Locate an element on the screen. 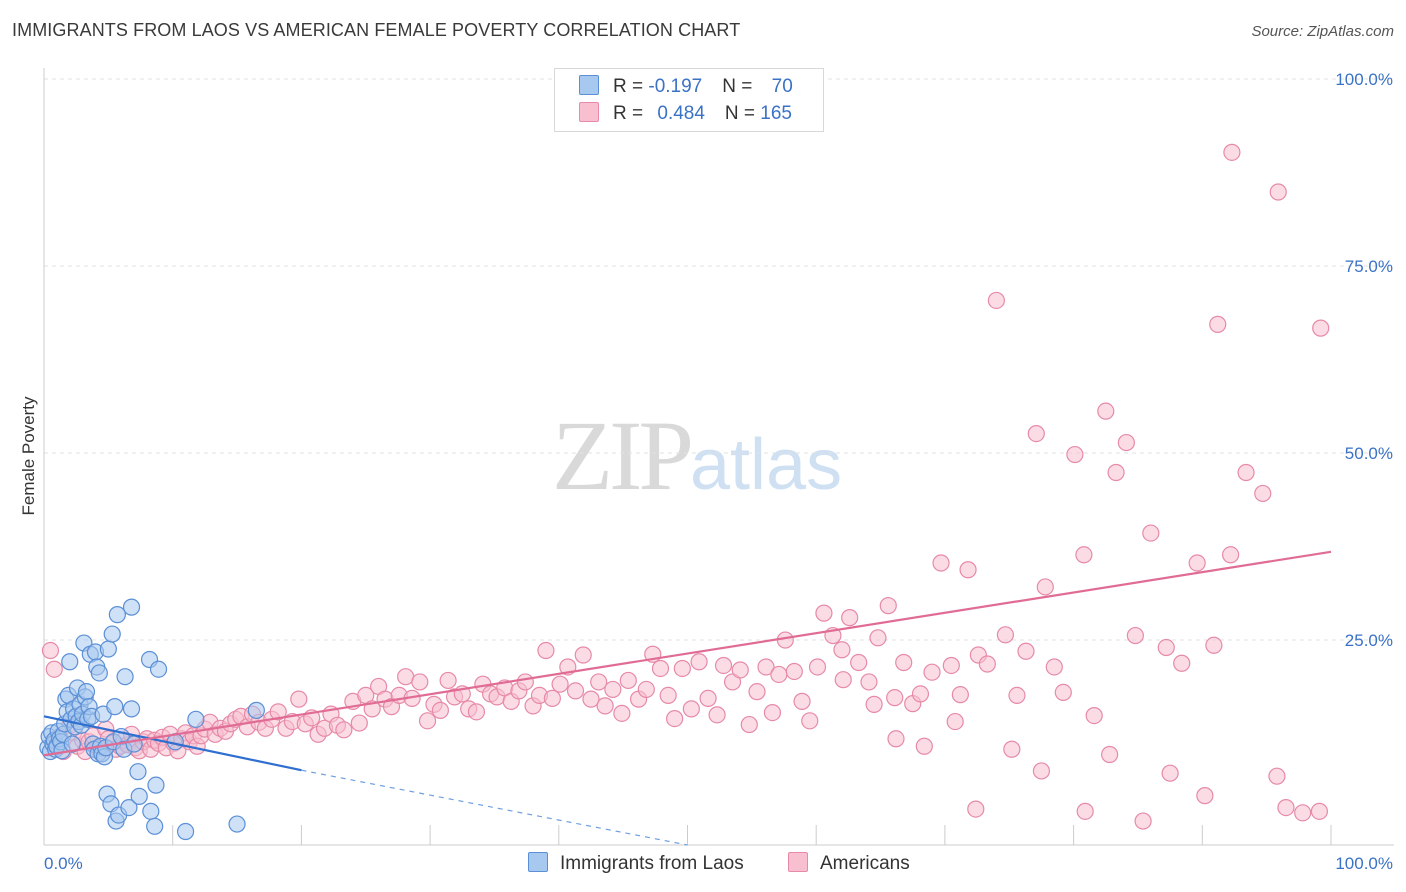 Image resolution: width=1406 pixels, height=892 pixels. x-tick-label-0: 0.0% is located at coordinates (63, 863).